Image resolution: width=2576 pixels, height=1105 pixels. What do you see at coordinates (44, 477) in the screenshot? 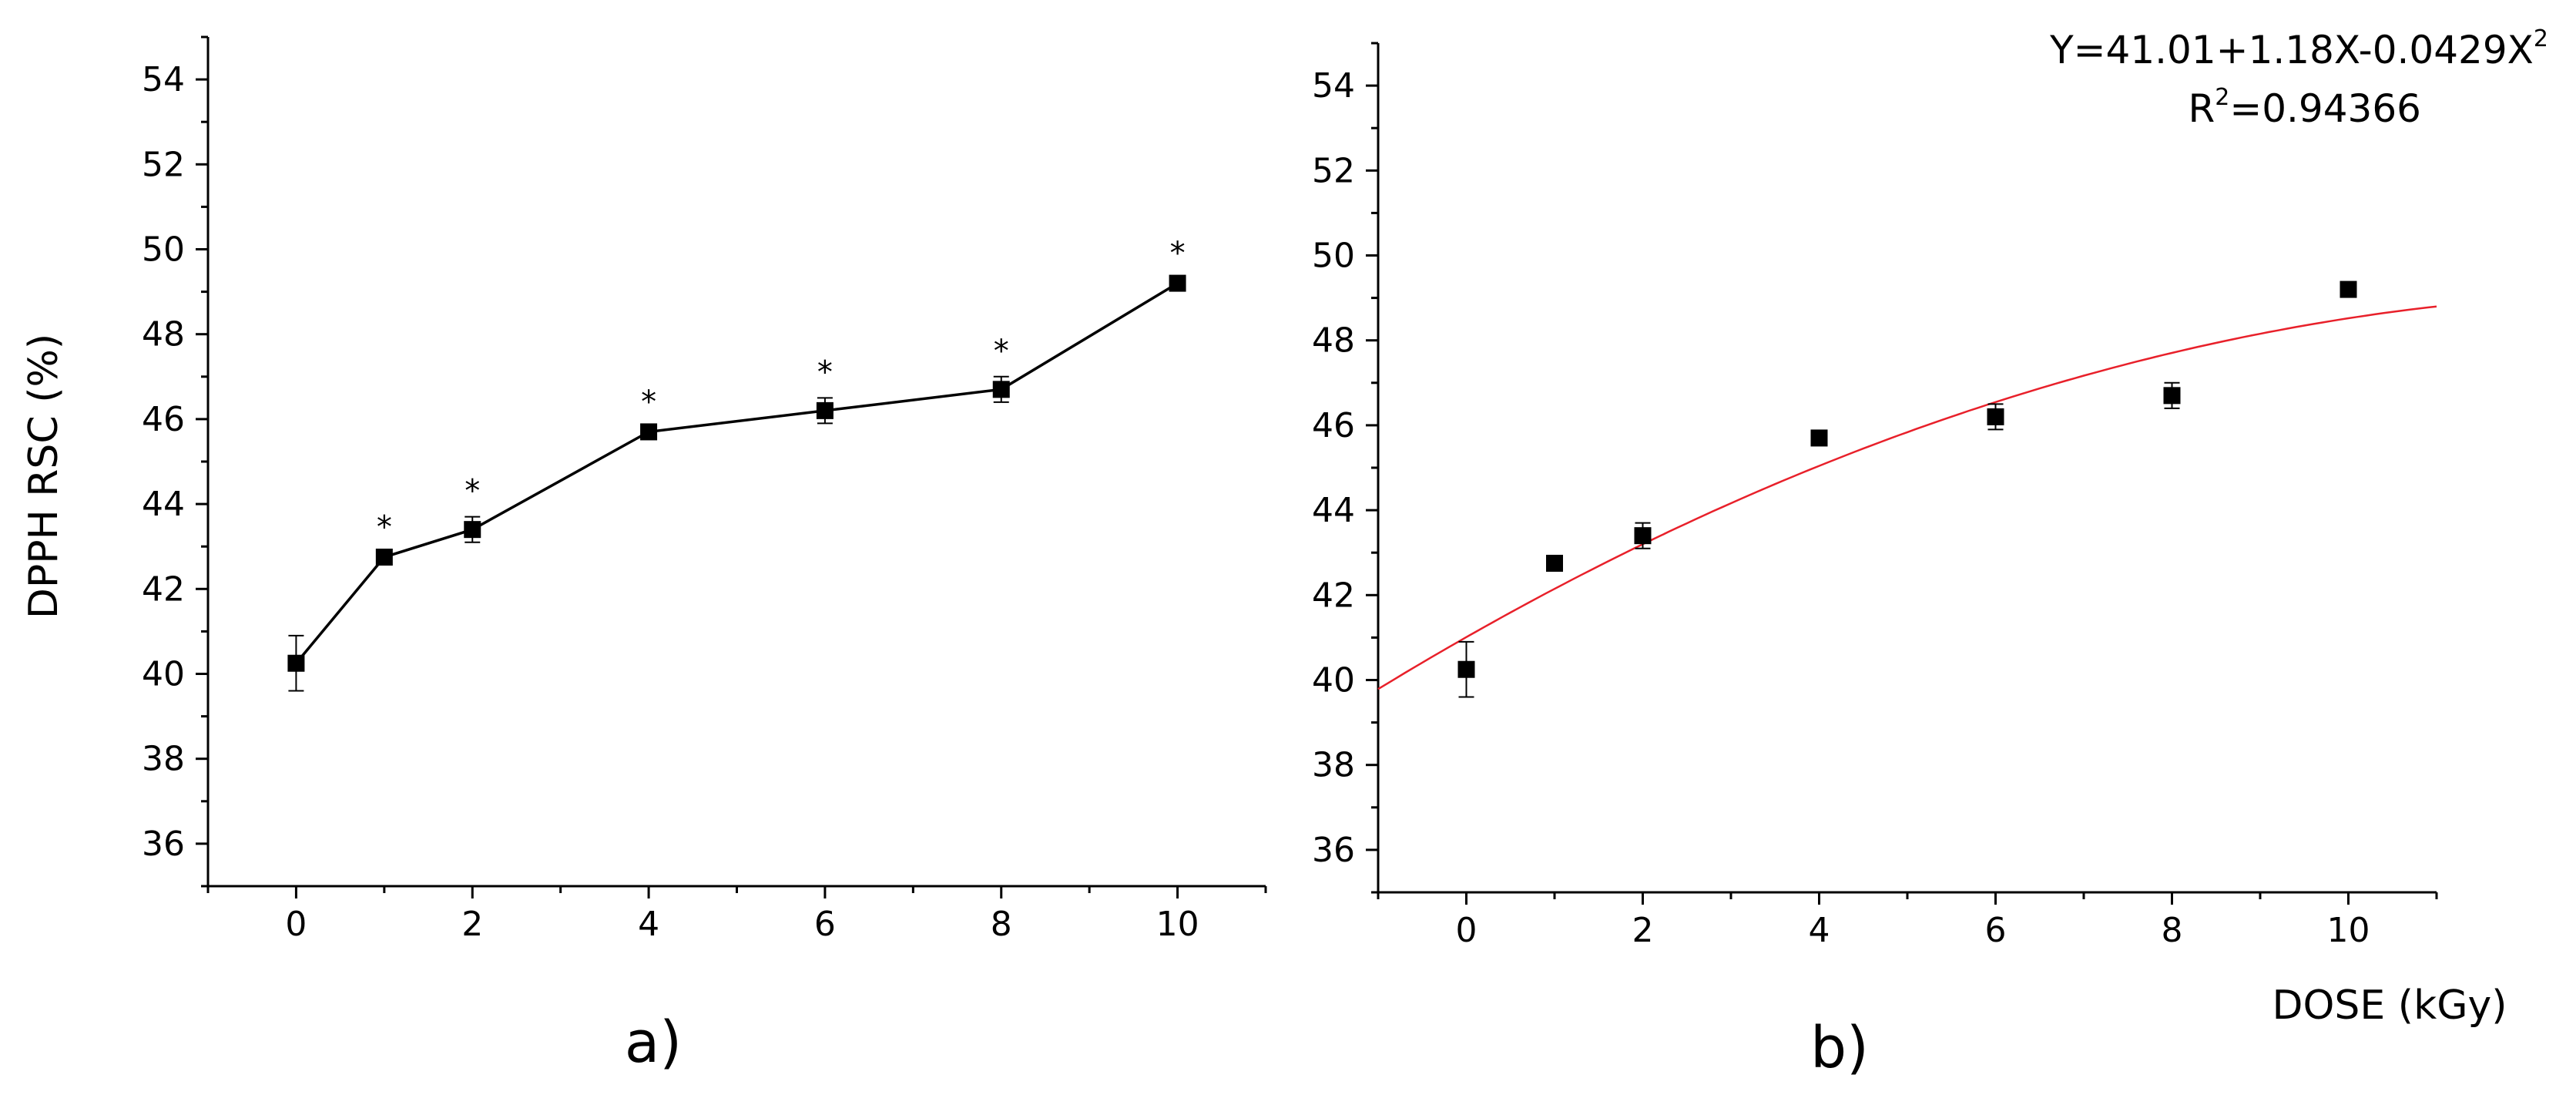
I see `y-axis-title: DPPH RSC (%)` at bounding box center [44, 477].